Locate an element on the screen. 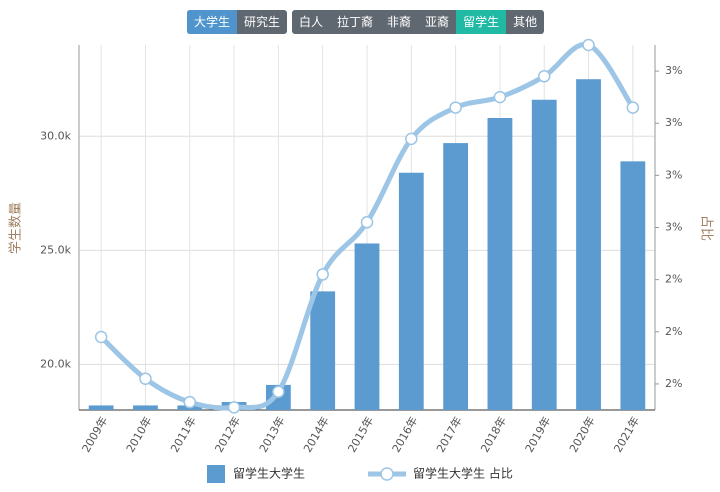 The width and height of the screenshot is (720, 492). x-tick-label: 2015年 is located at coordinates (361, 434).